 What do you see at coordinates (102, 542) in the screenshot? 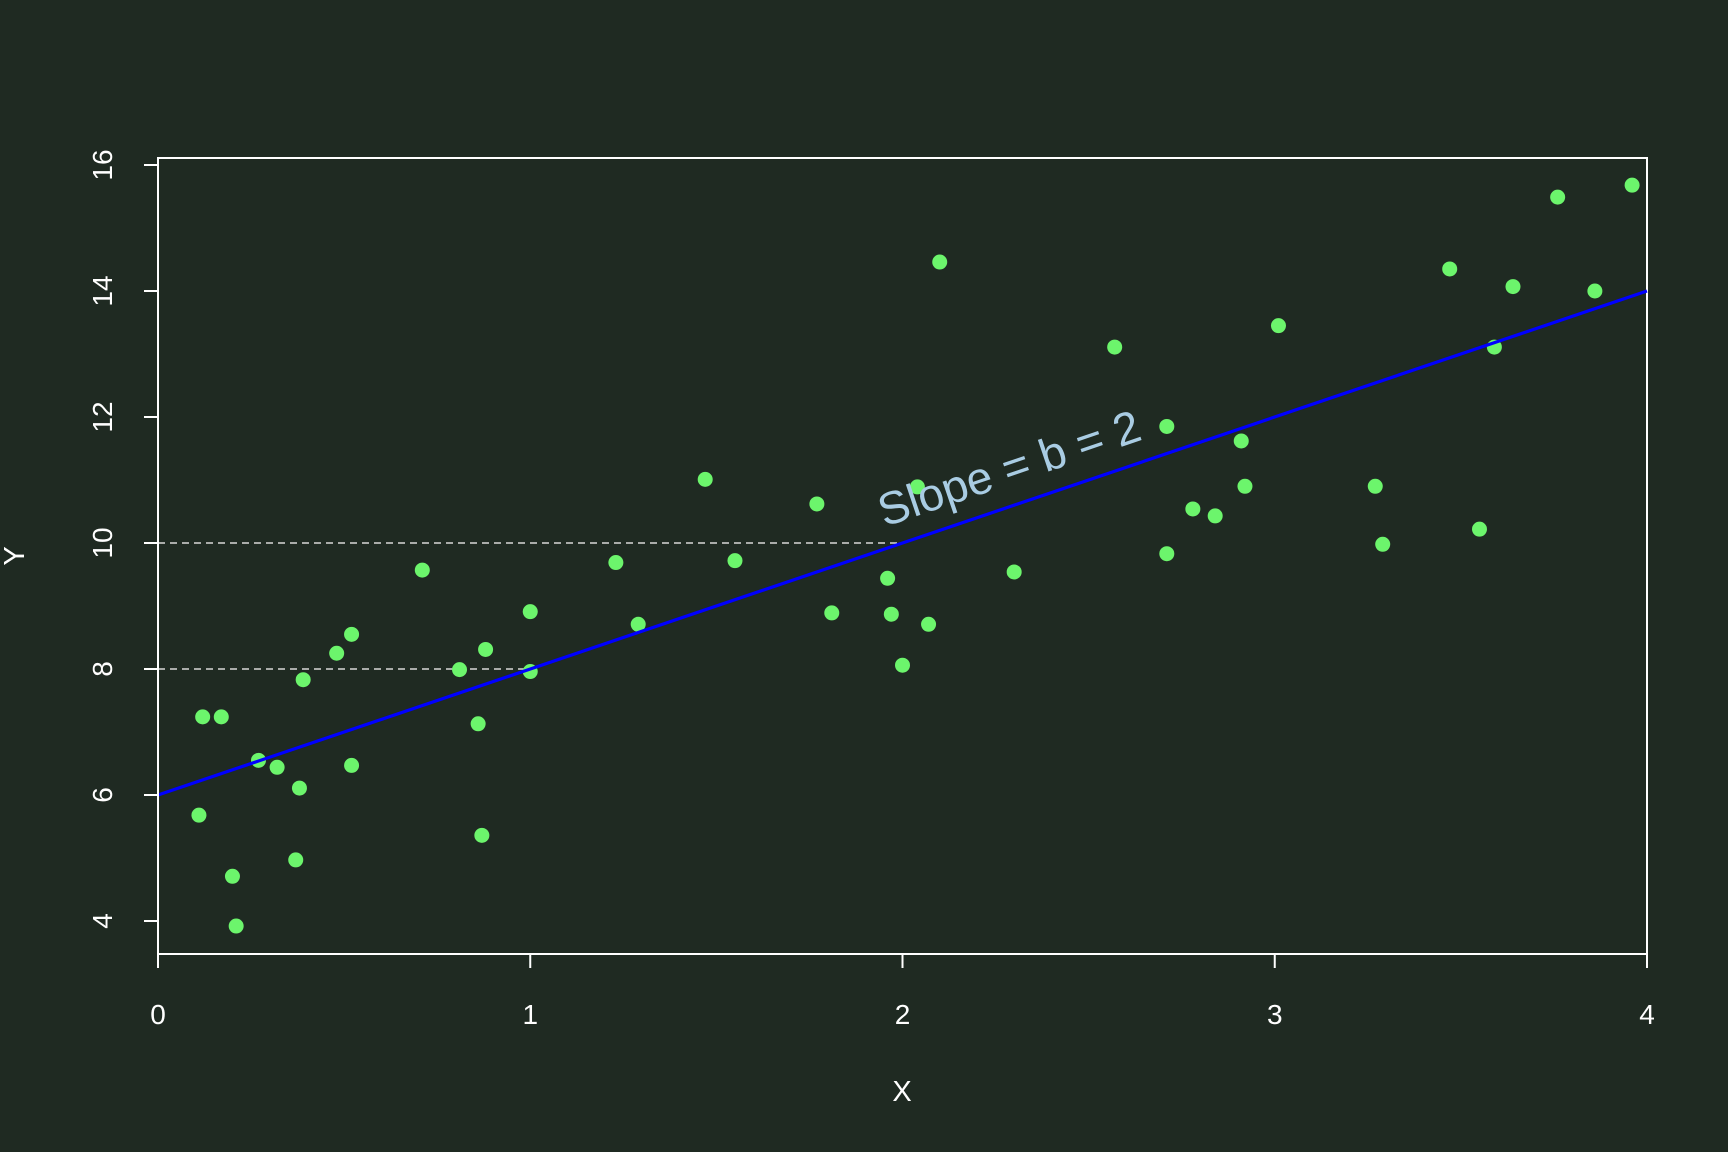
I see `y-tick-label: 10` at bounding box center [102, 542].